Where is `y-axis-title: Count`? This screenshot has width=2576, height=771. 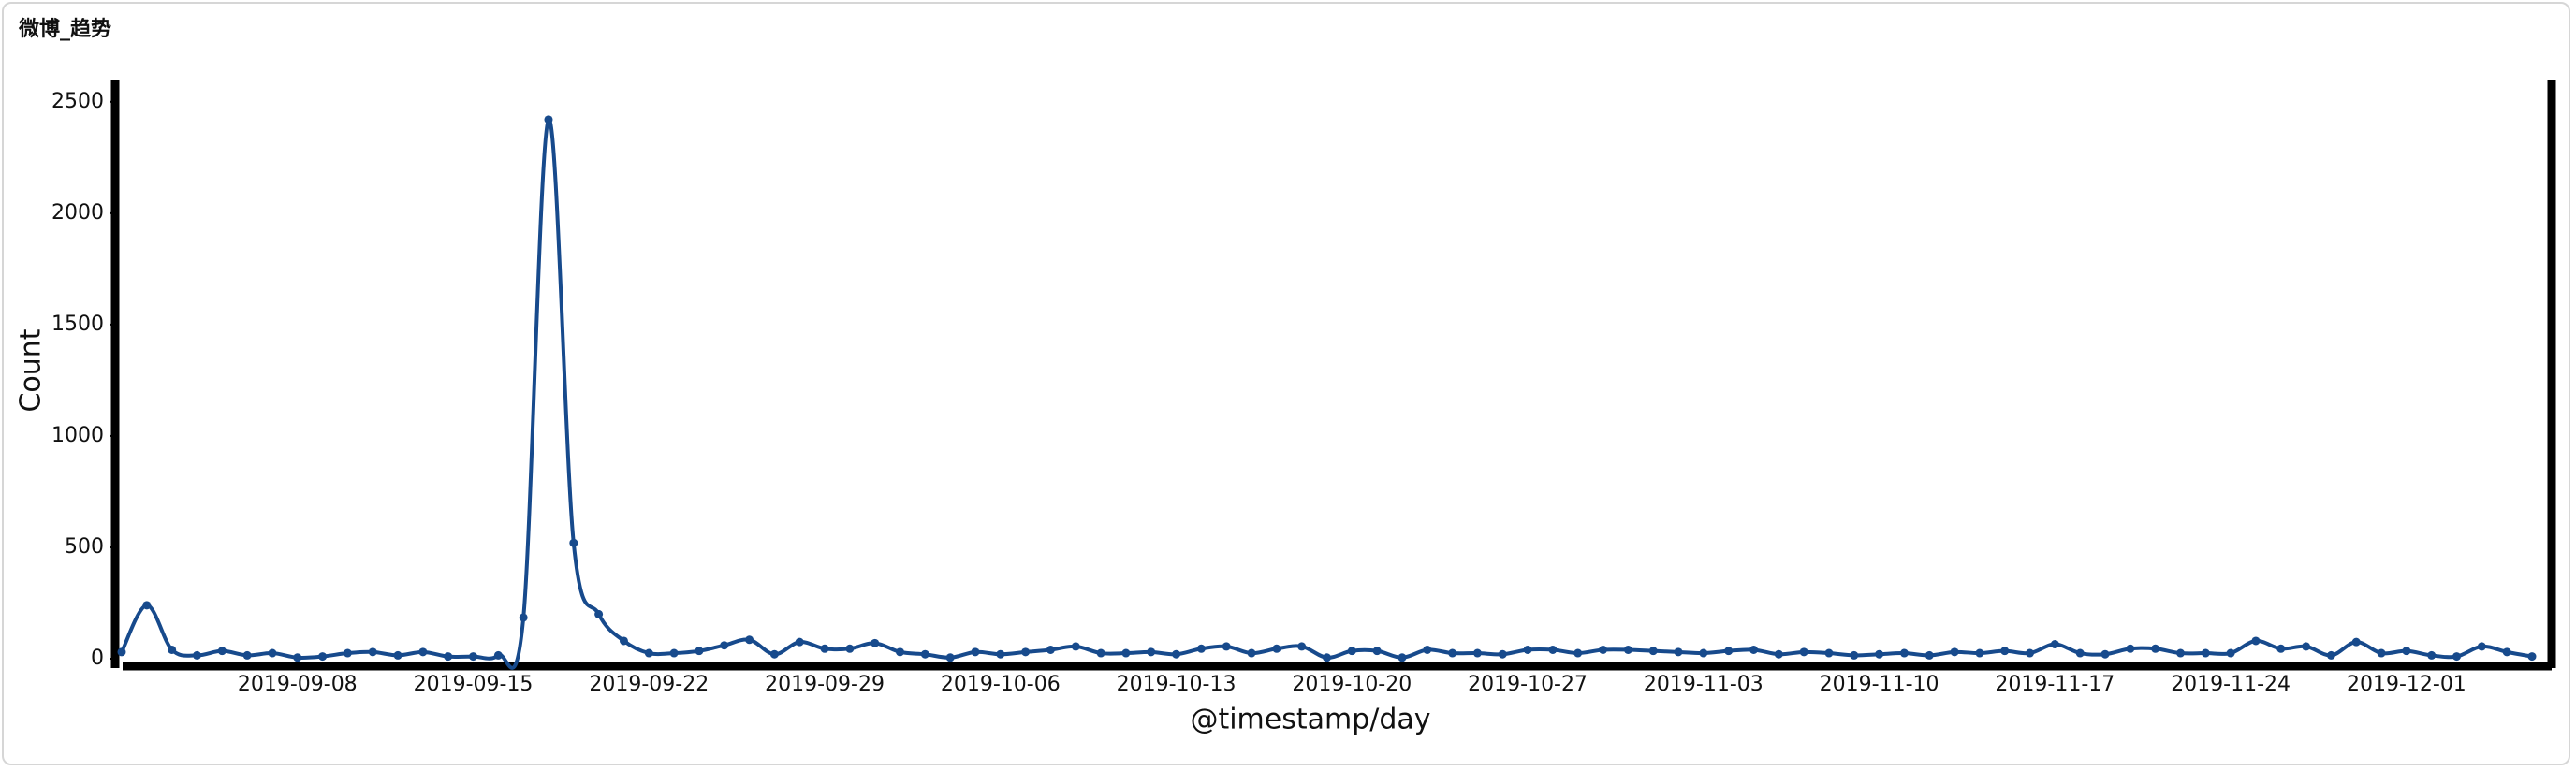 y-axis-title: Count is located at coordinates (31, 370).